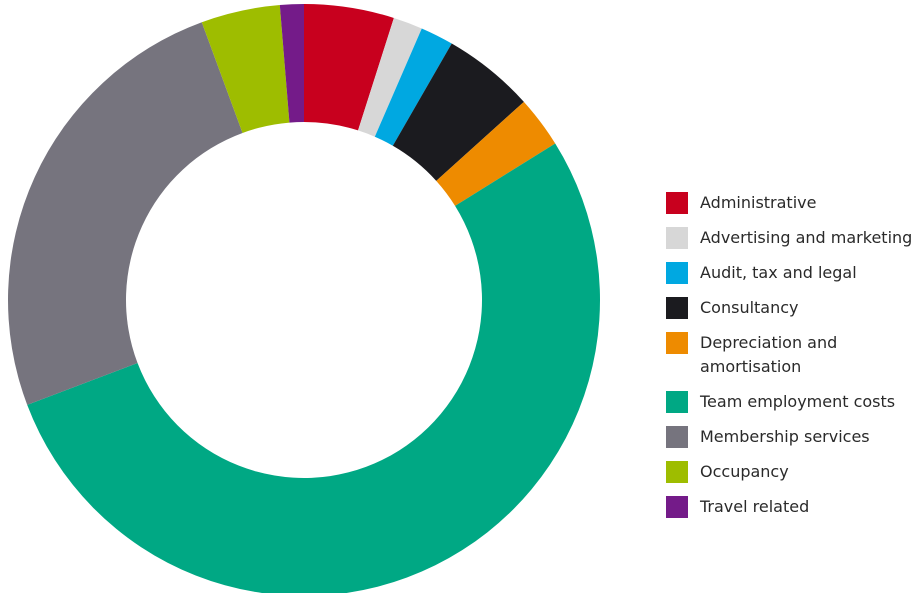 The image size is (922, 593). I want to click on legend-item-consultancy: Consultancy, so click(794, 308).